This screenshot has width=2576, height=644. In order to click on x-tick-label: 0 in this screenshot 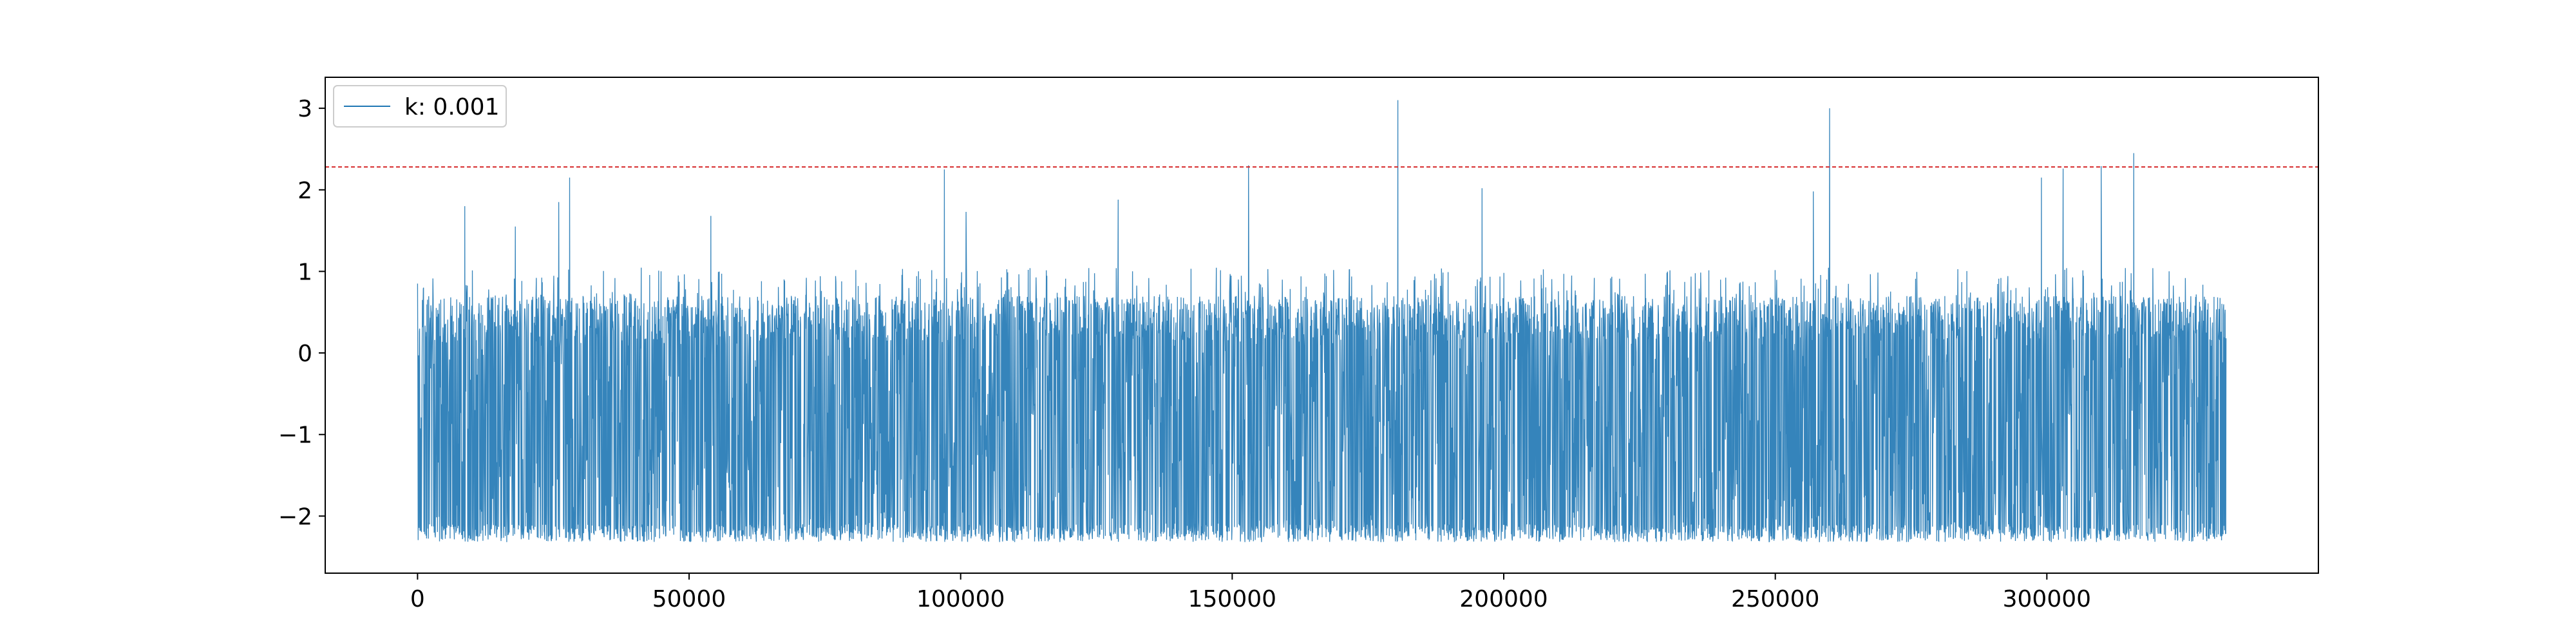, I will do `click(417, 599)`.